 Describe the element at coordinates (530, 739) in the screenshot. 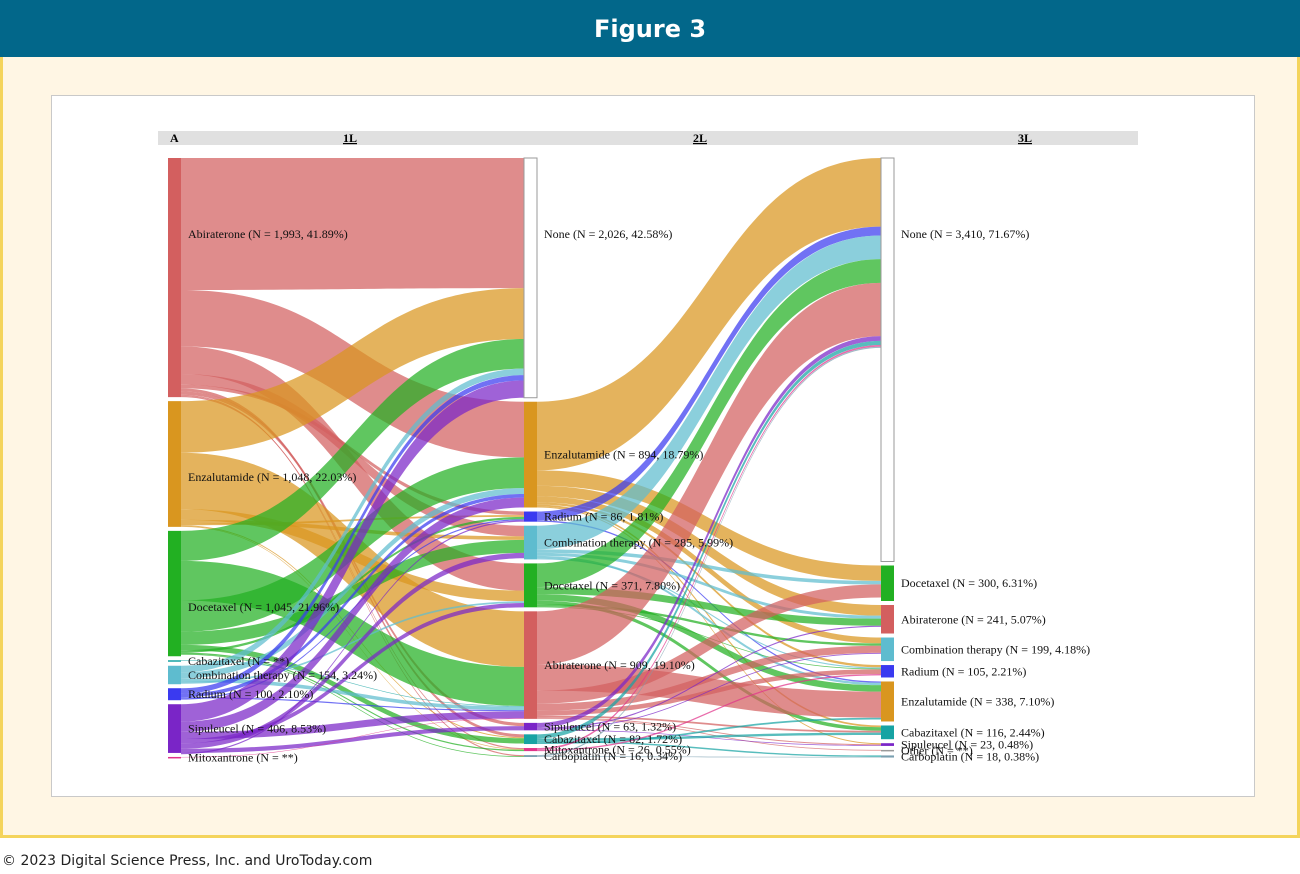

I see `node-cab2` at that location.